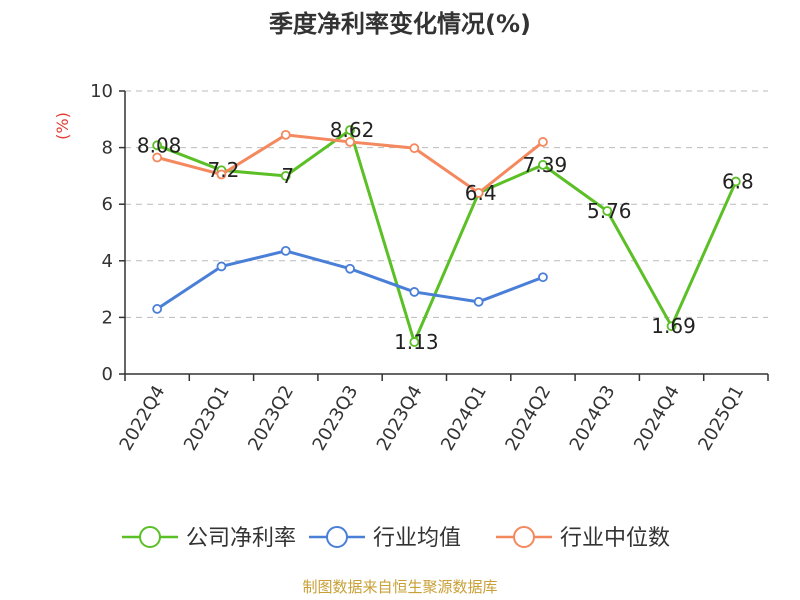  I want to click on data-label: 7.2, so click(224, 170).